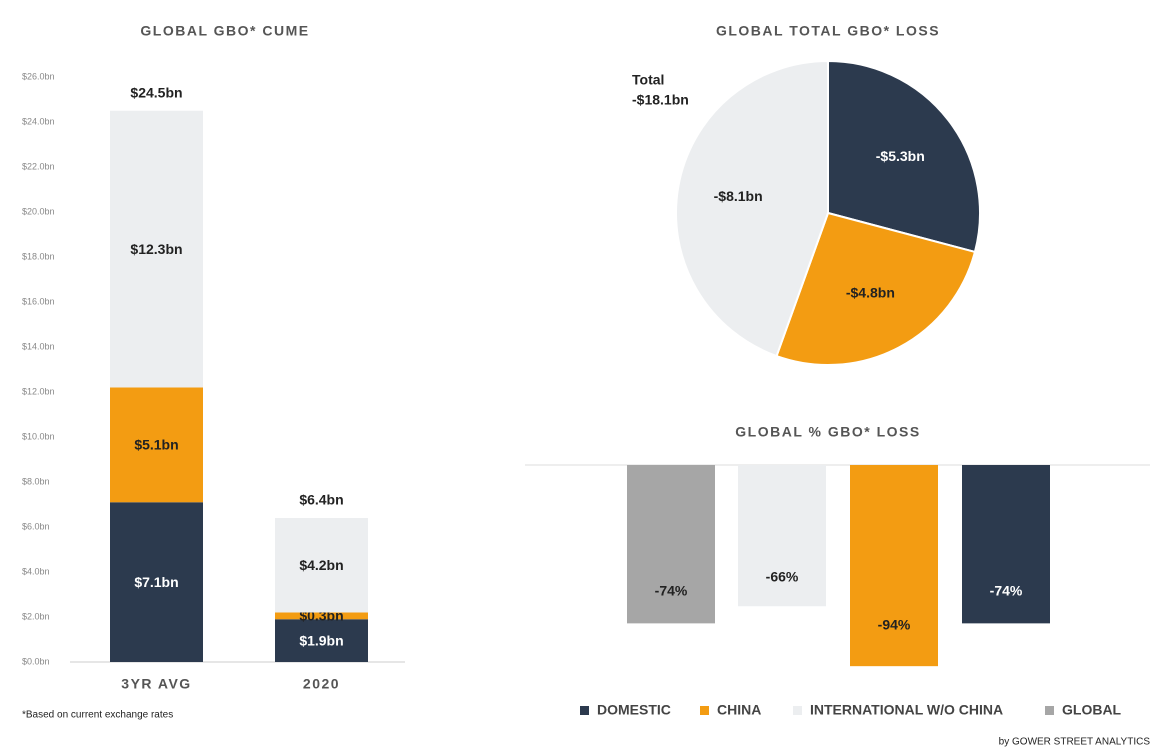 The height and width of the screenshot is (751, 1164). What do you see at coordinates (38, 256) in the screenshot?
I see `y-tick-label: $18.0bn` at bounding box center [38, 256].